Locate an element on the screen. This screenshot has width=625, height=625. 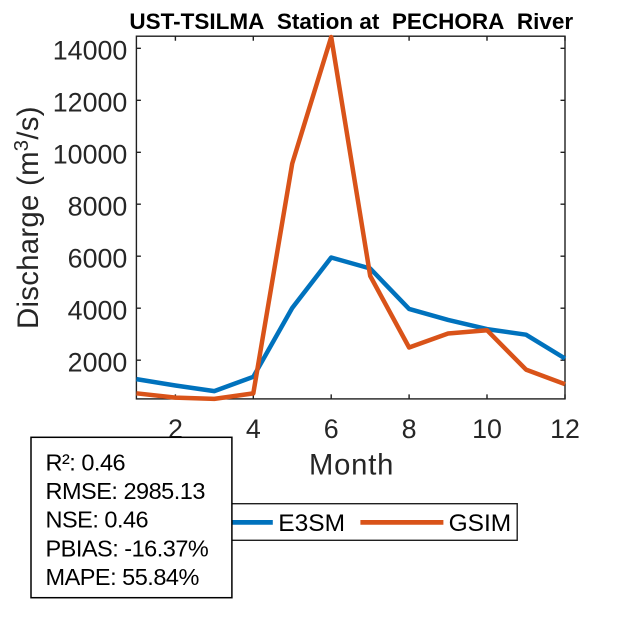
svg-text: 6000 is located at coordinates (98, 259).